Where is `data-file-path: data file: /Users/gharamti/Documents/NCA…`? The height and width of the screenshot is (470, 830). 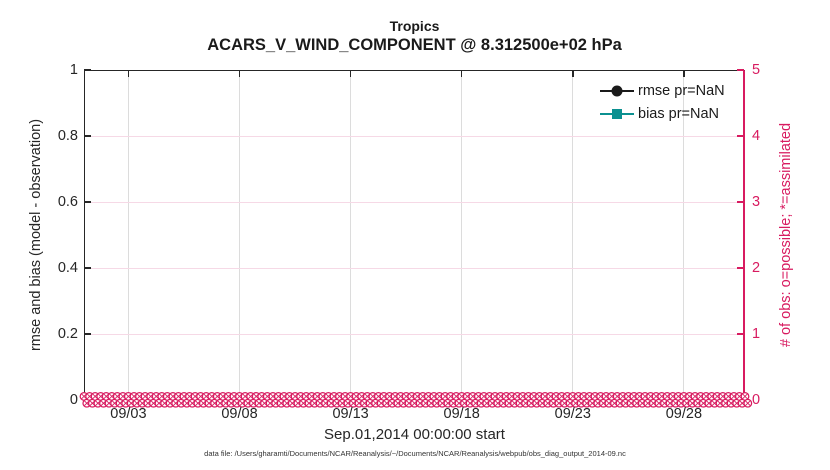 data-file-path: data file: /Users/gharamti/Documents/NCA… is located at coordinates (415, 453).